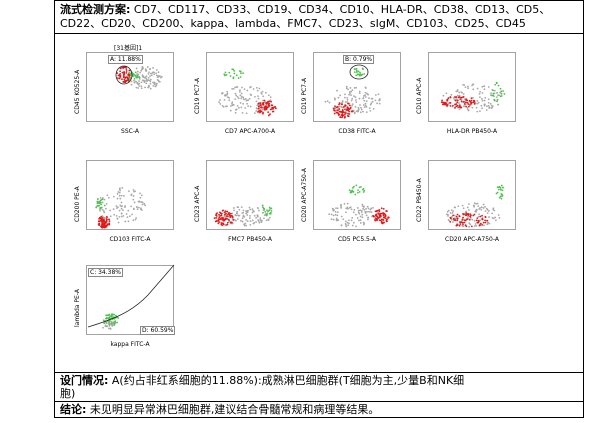 The height and width of the screenshot is (423, 590). I want to click on conclusion: 结论: 未见明显异常淋巴细胞群,建议结合骨髓常规和病理等结果。, so click(219, 409).